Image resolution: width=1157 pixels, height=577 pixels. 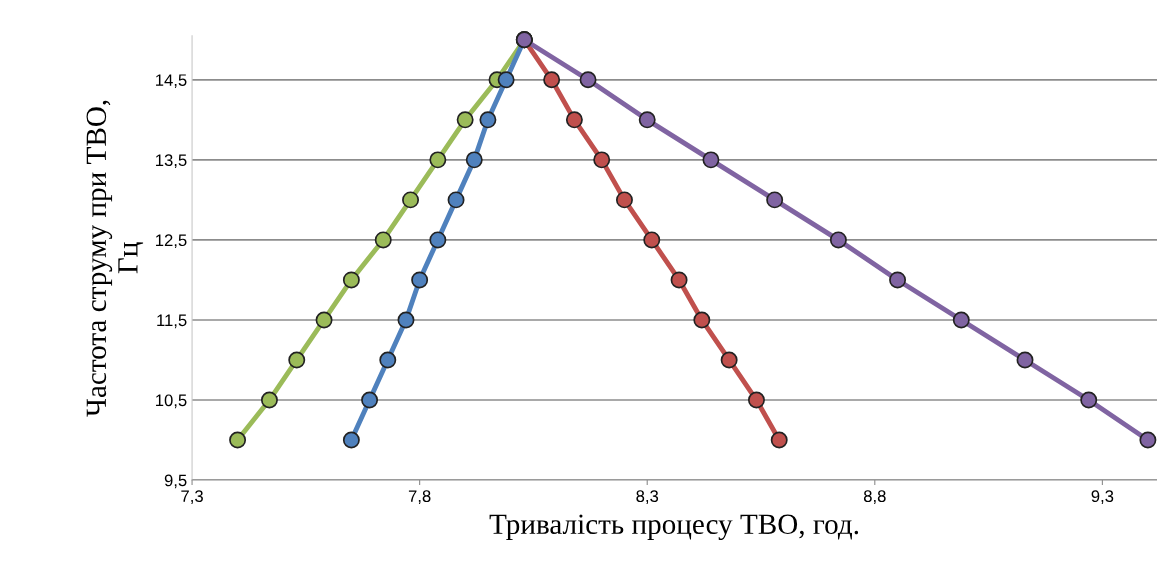 What do you see at coordinates (171, 161) in the screenshot?
I see `y-tick-label: 13,5` at bounding box center [171, 161].